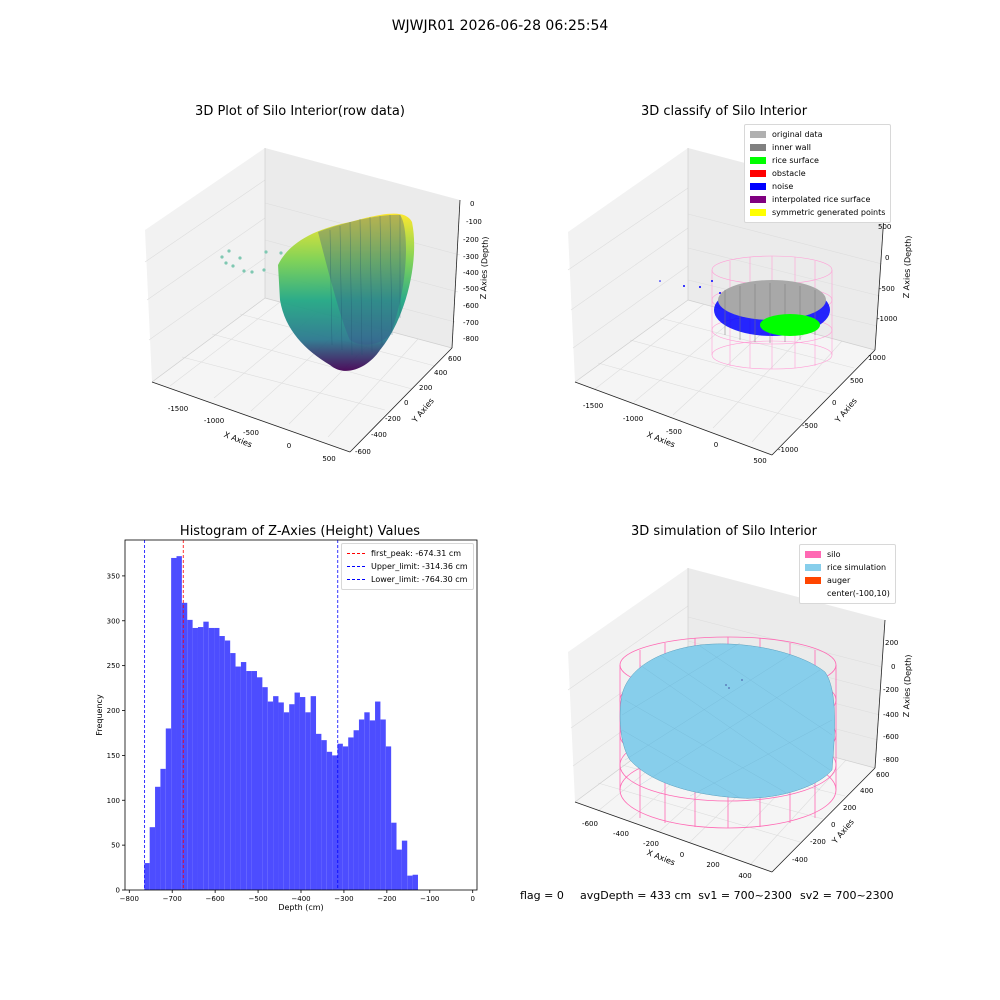  Describe the element at coordinates (593, 406) in the screenshot. I see `classify-xtick: -1500` at that location.